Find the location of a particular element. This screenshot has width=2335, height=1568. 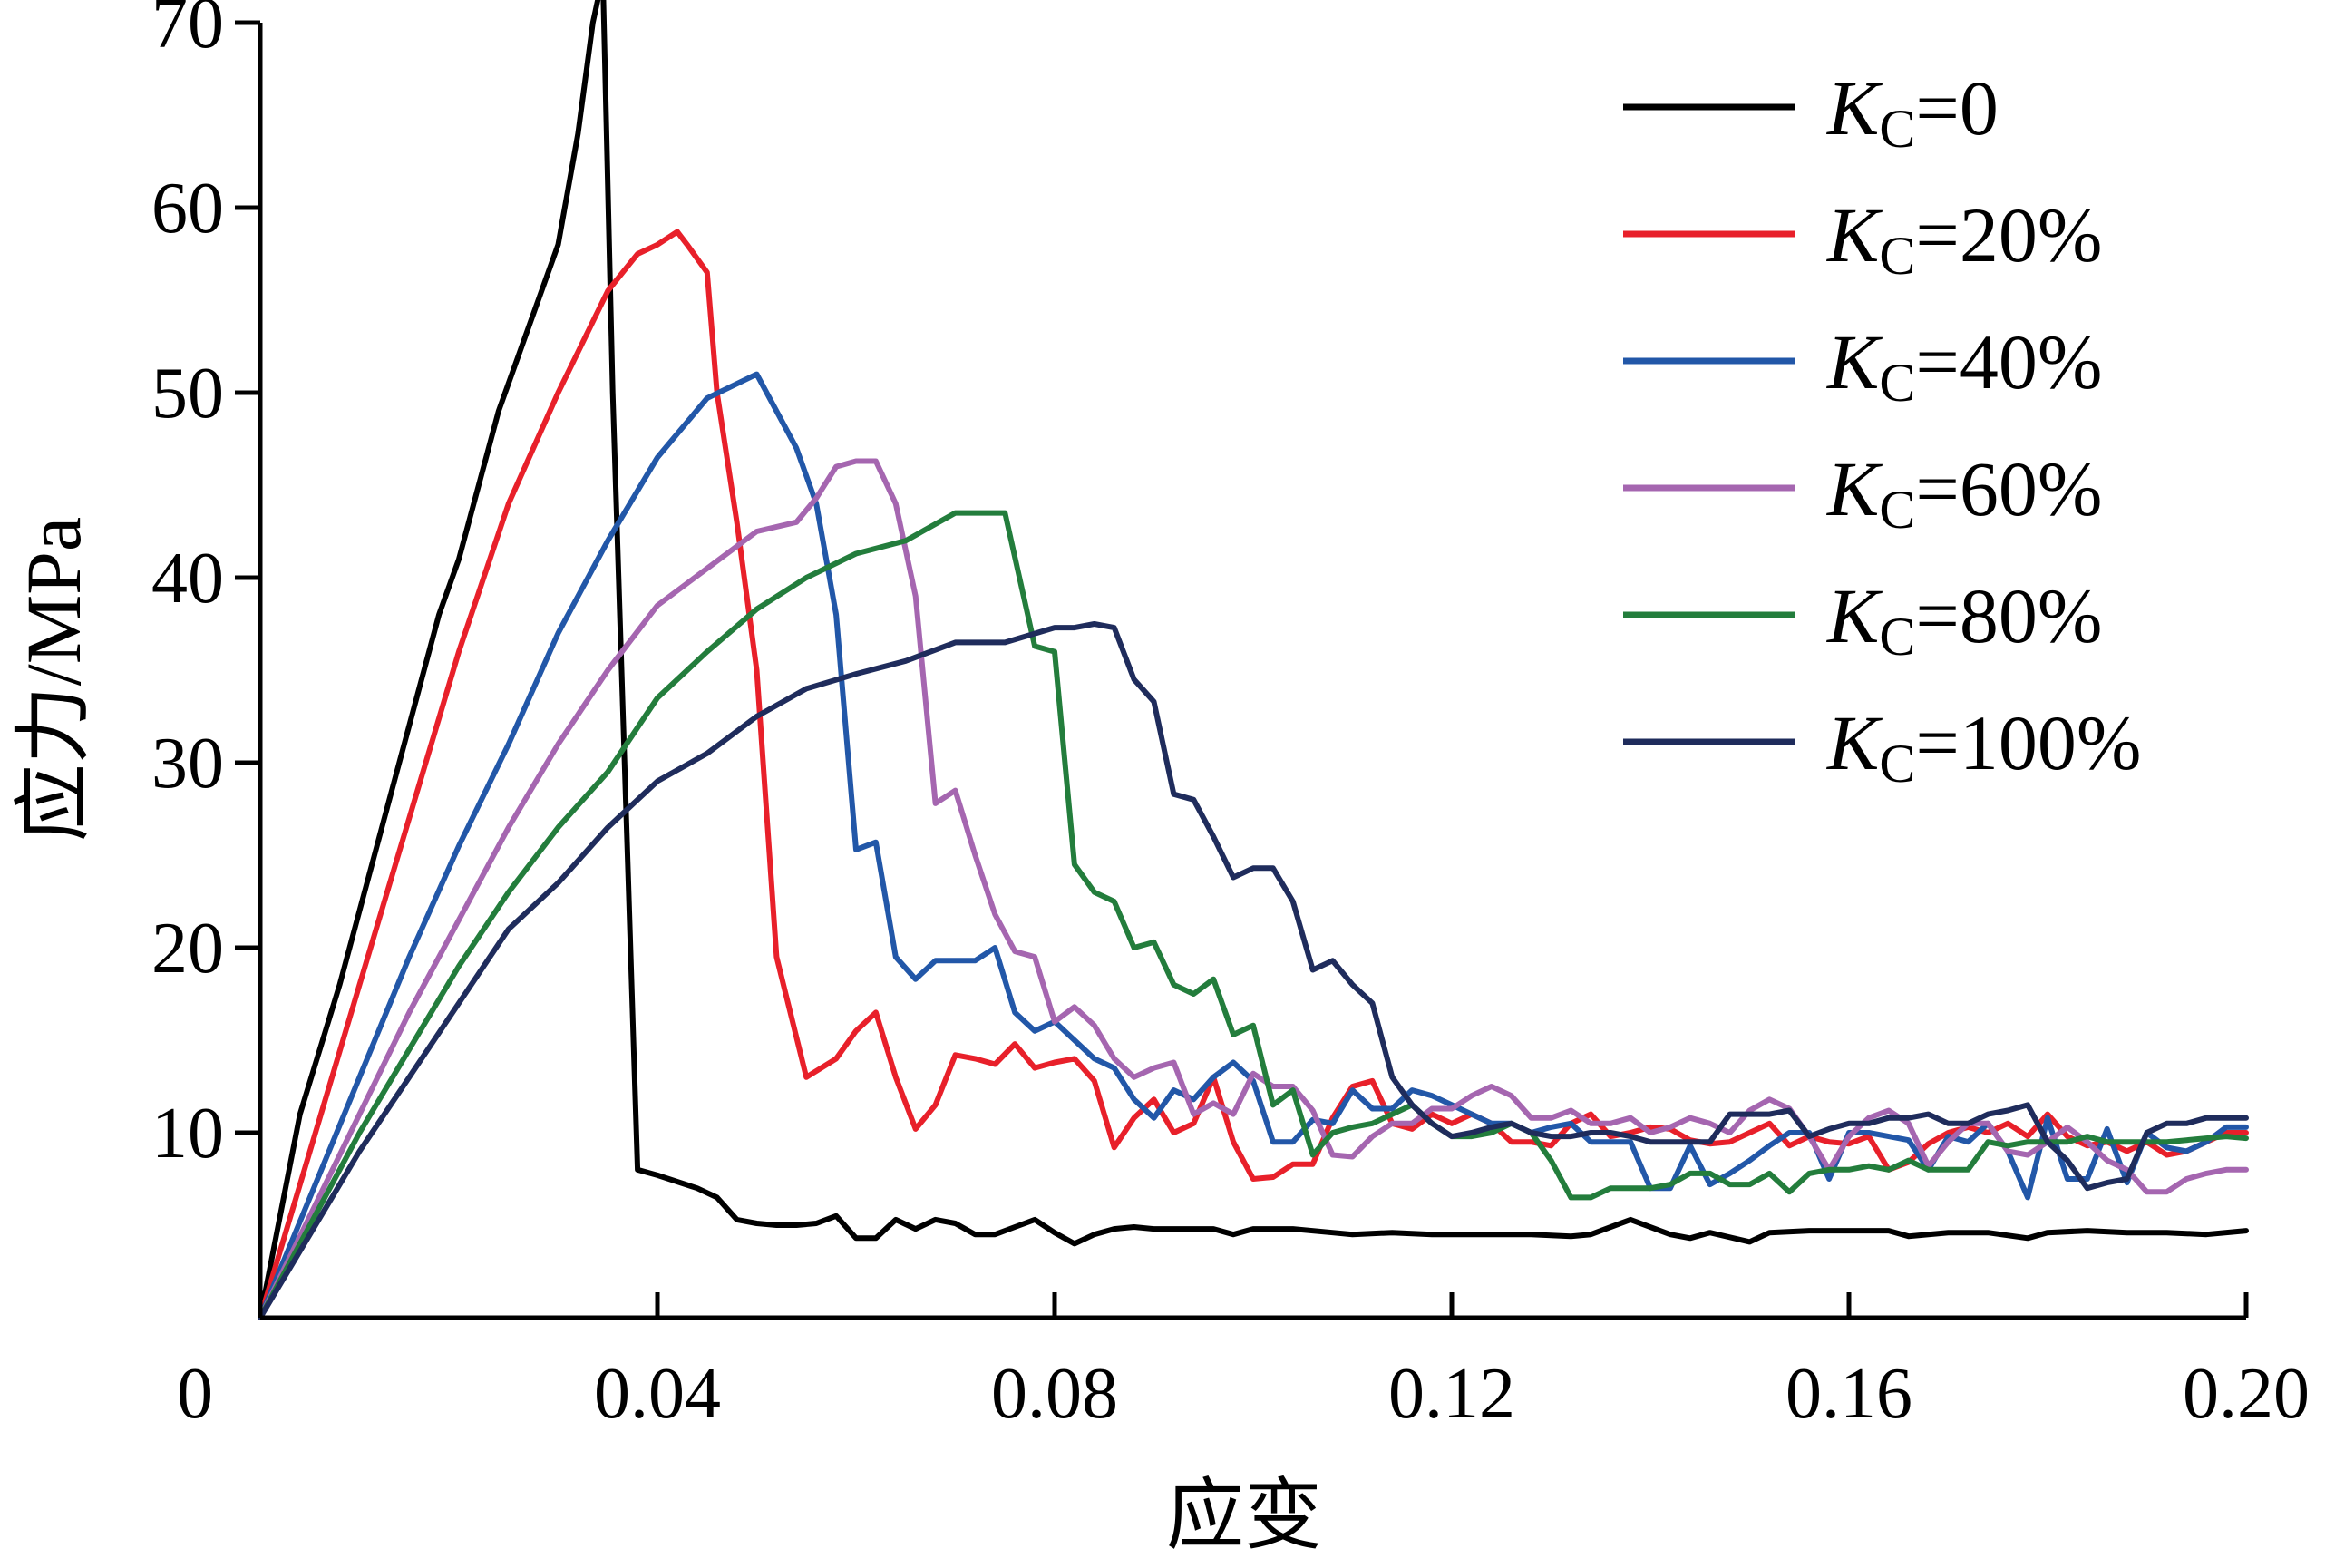

y-tick-label: 70 is located at coordinates (187, 31).